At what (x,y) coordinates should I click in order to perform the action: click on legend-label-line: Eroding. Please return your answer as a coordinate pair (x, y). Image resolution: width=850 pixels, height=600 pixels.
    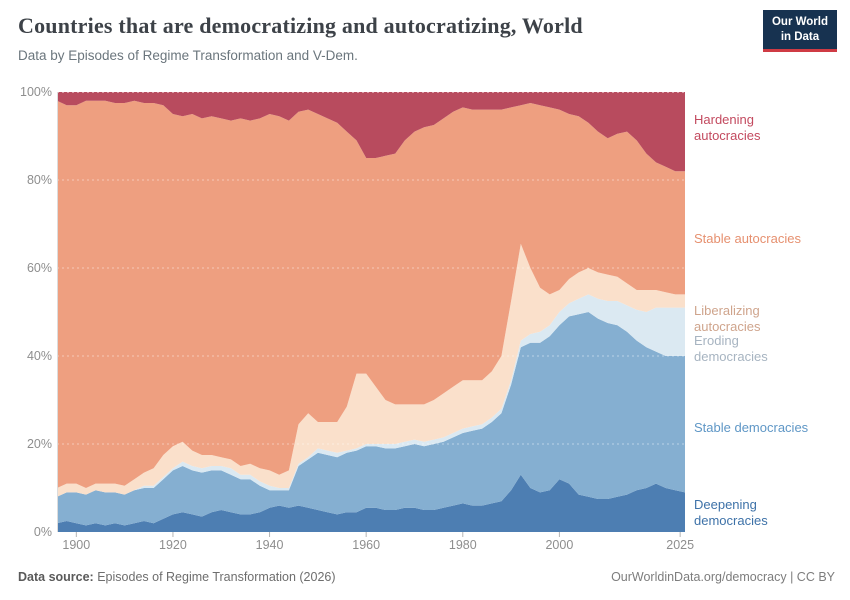
    Looking at the image, I should click on (716, 340).